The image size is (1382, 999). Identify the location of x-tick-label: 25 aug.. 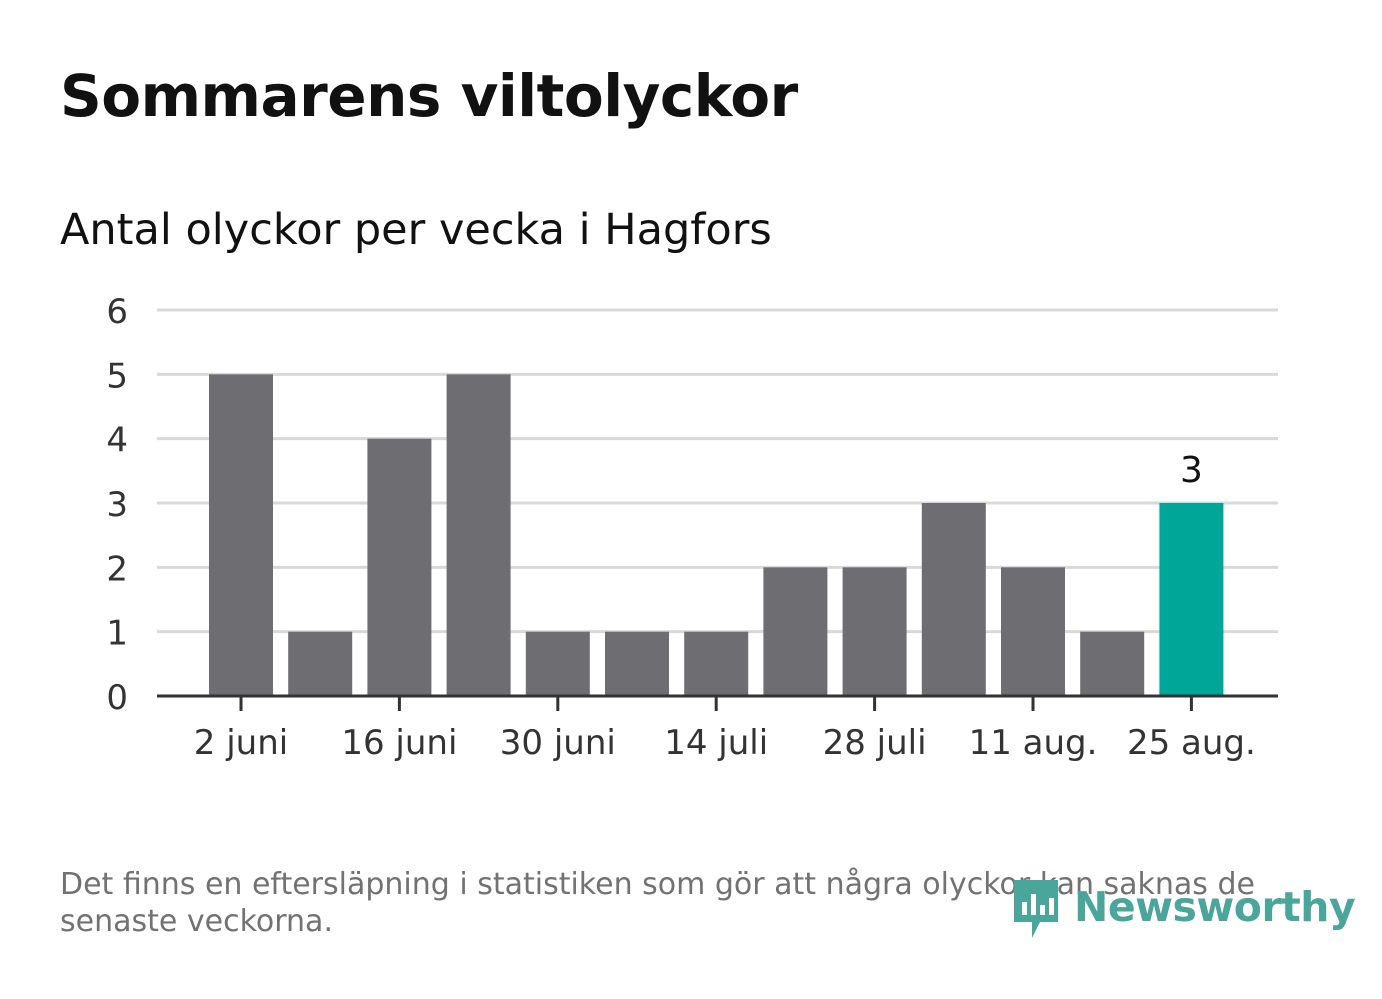
(1191, 743).